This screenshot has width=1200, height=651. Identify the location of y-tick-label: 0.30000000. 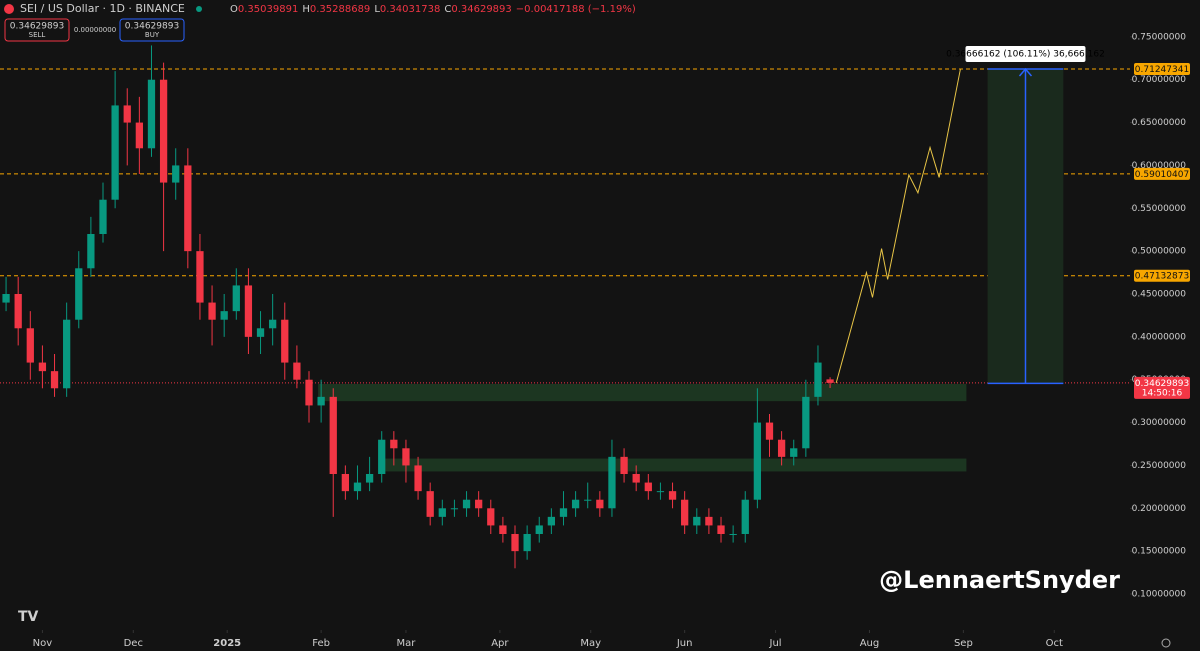
(1159, 423).